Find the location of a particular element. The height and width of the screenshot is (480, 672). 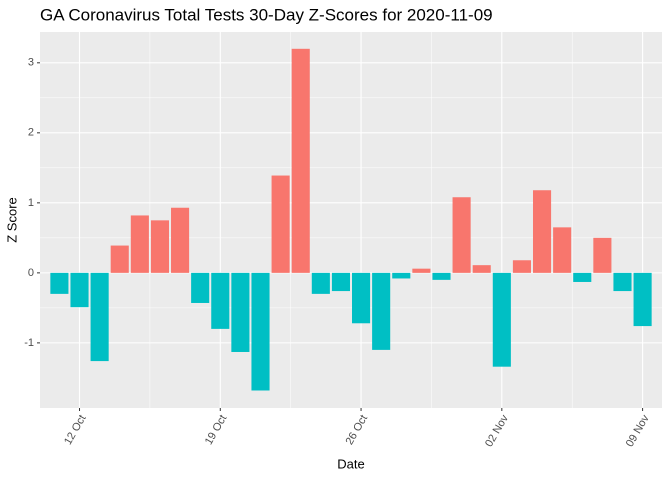

y-tick-label: 1 is located at coordinates (31, 203).